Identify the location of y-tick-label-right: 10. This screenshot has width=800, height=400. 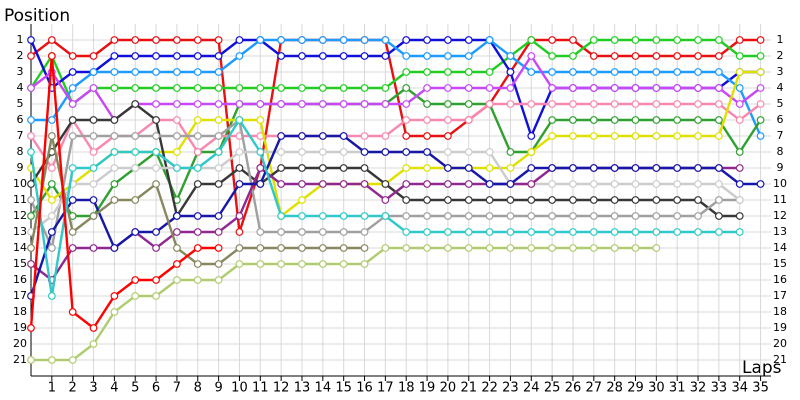
(780, 183).